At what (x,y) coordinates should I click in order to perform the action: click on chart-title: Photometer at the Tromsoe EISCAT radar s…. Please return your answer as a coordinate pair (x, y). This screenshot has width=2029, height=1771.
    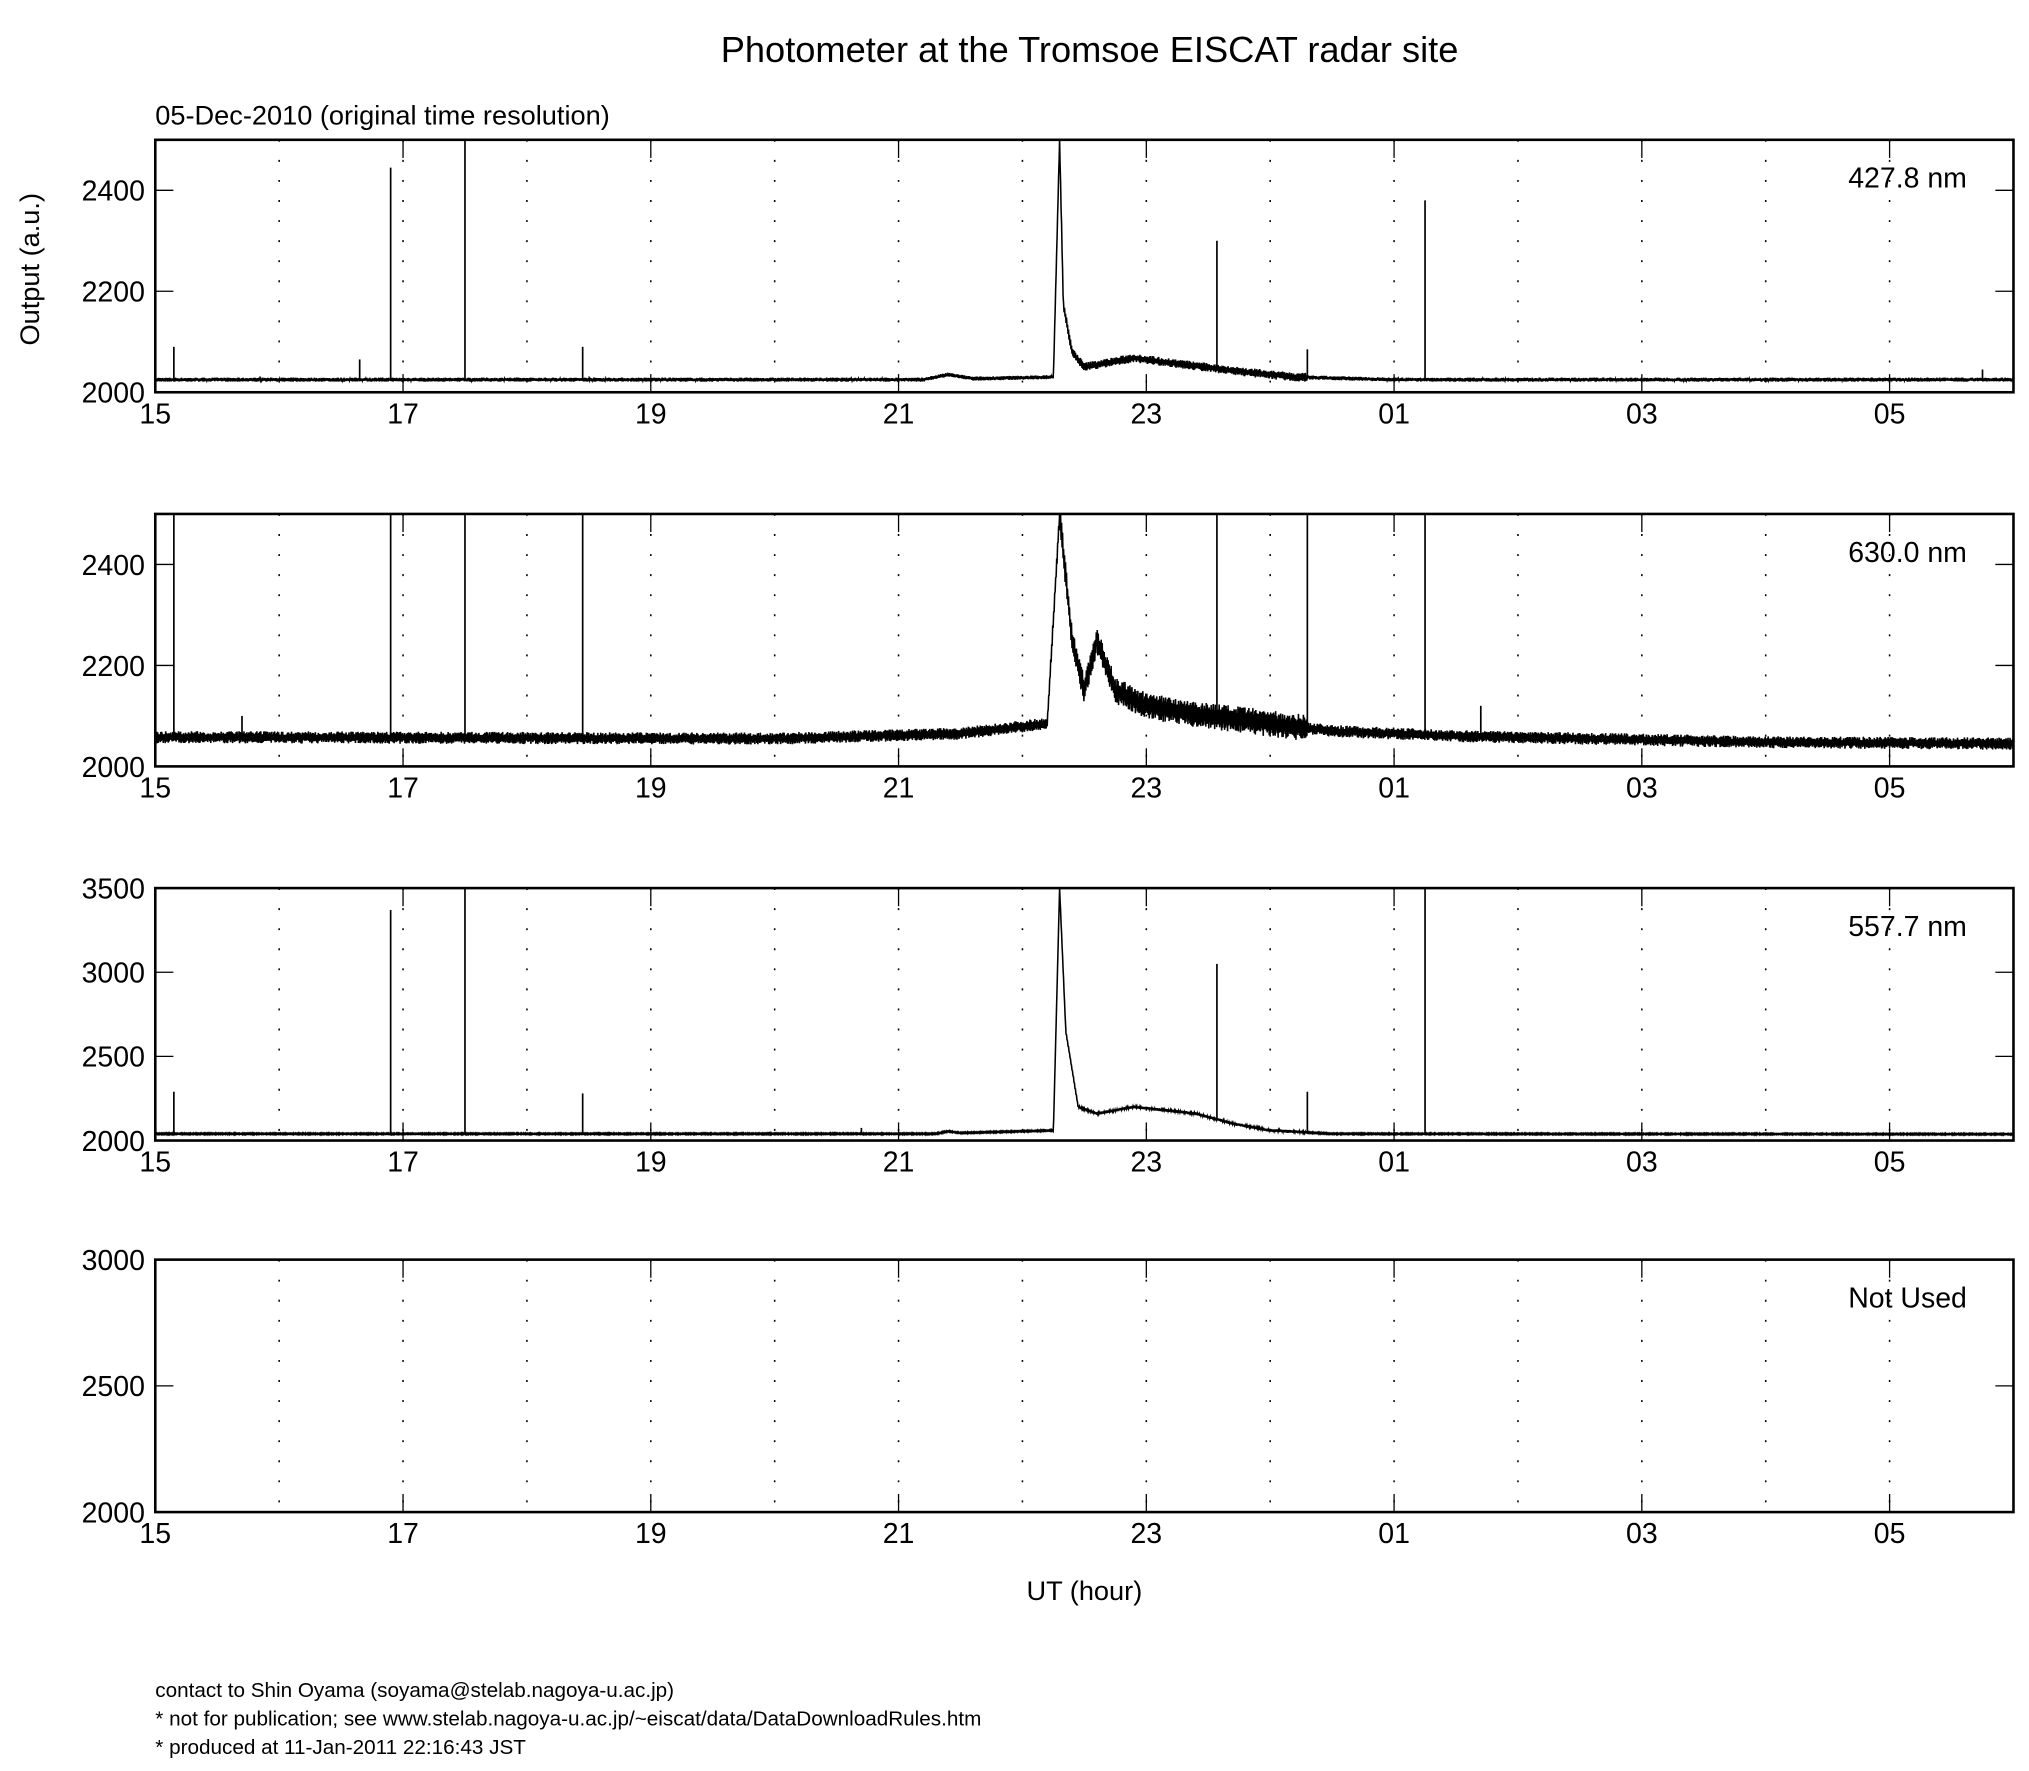
    Looking at the image, I should click on (1090, 49).